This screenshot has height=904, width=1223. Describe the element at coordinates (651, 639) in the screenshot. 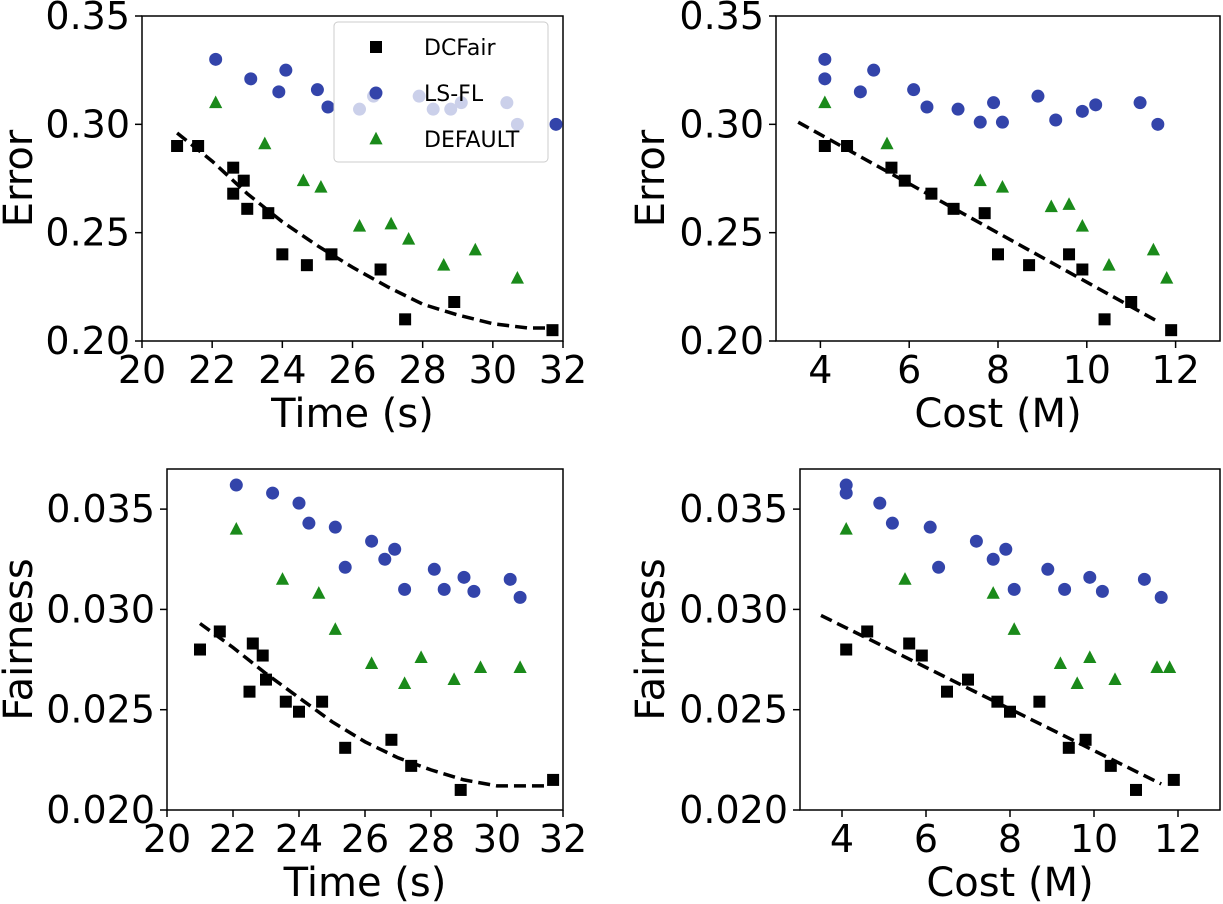

I see `y-axis-label: Fairness` at that location.